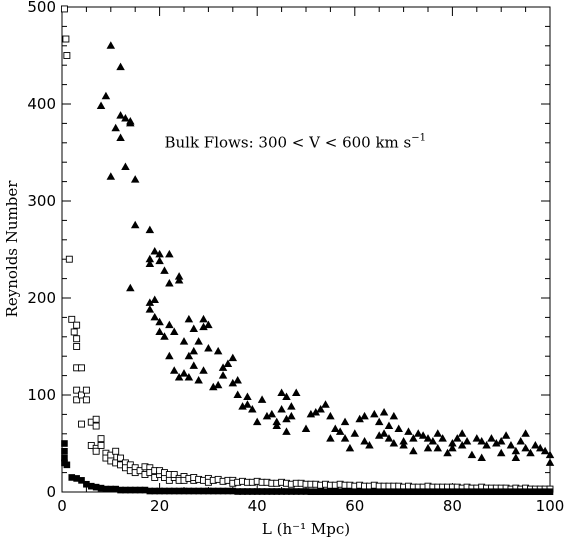 Image resolution: width=564 pixels, height=542 pixels. Describe the element at coordinates (159, 506) in the screenshot. I see `x-tick-label: 20` at that location.